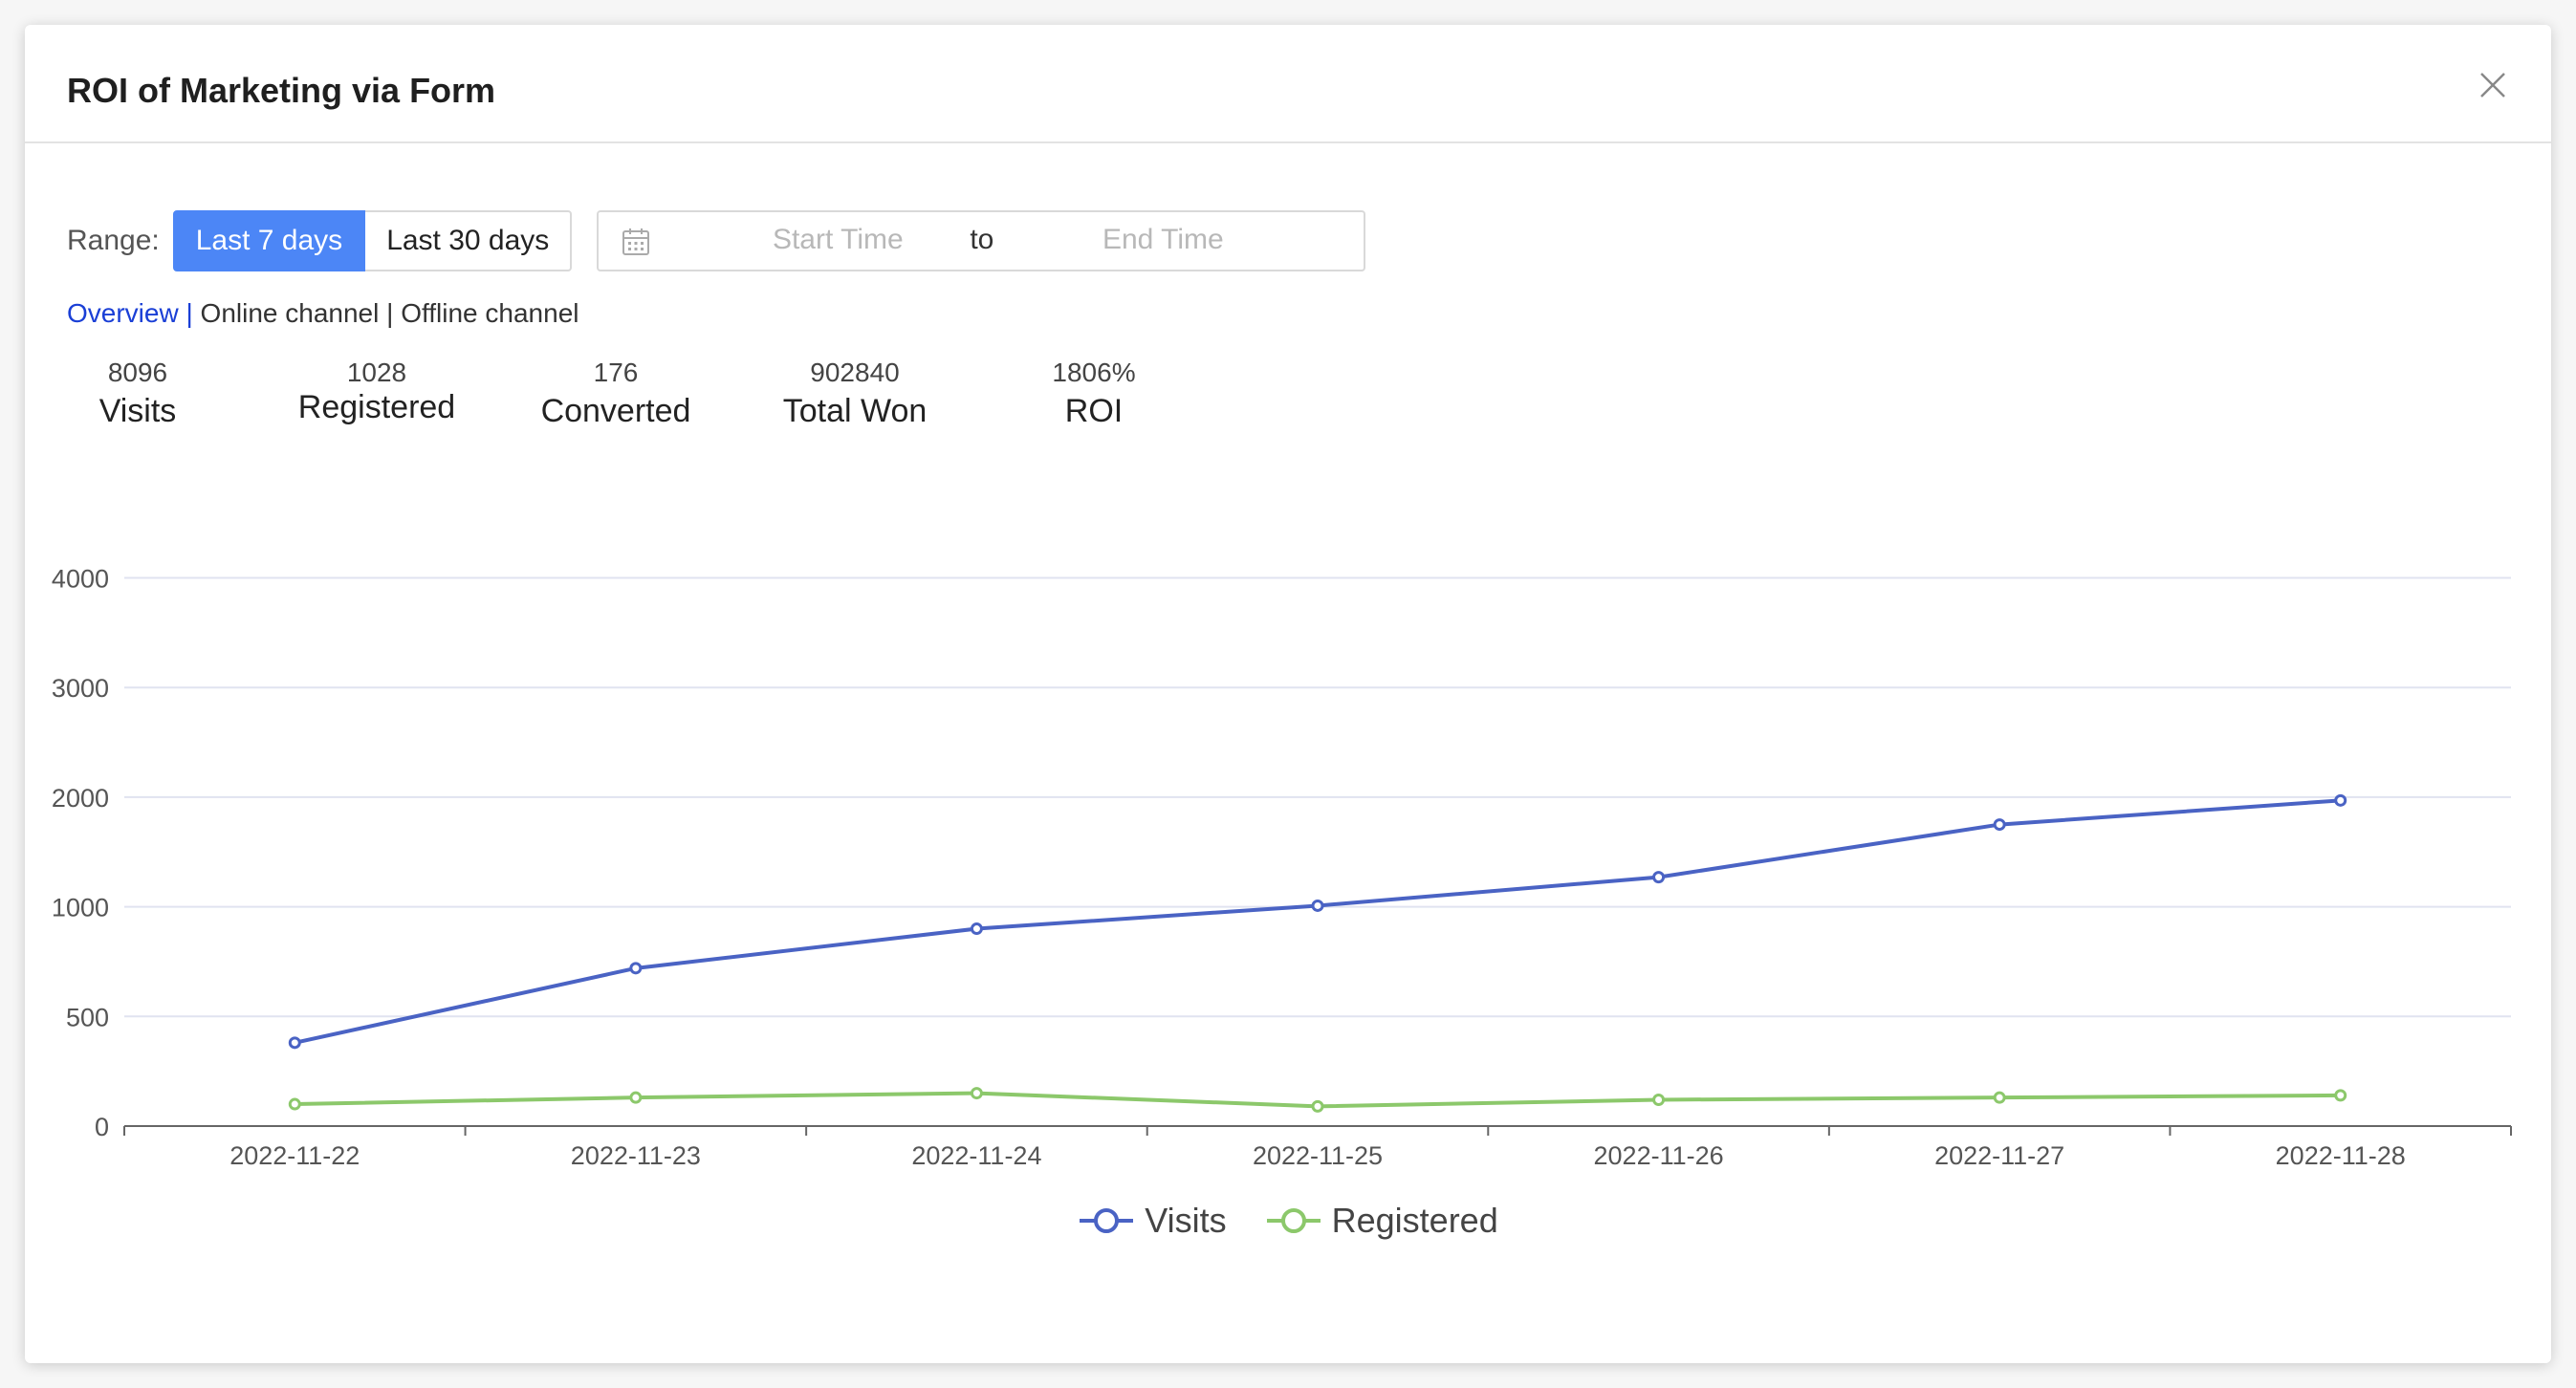  Describe the element at coordinates (376, 407) in the screenshot. I see `stat-label: Registered` at that location.